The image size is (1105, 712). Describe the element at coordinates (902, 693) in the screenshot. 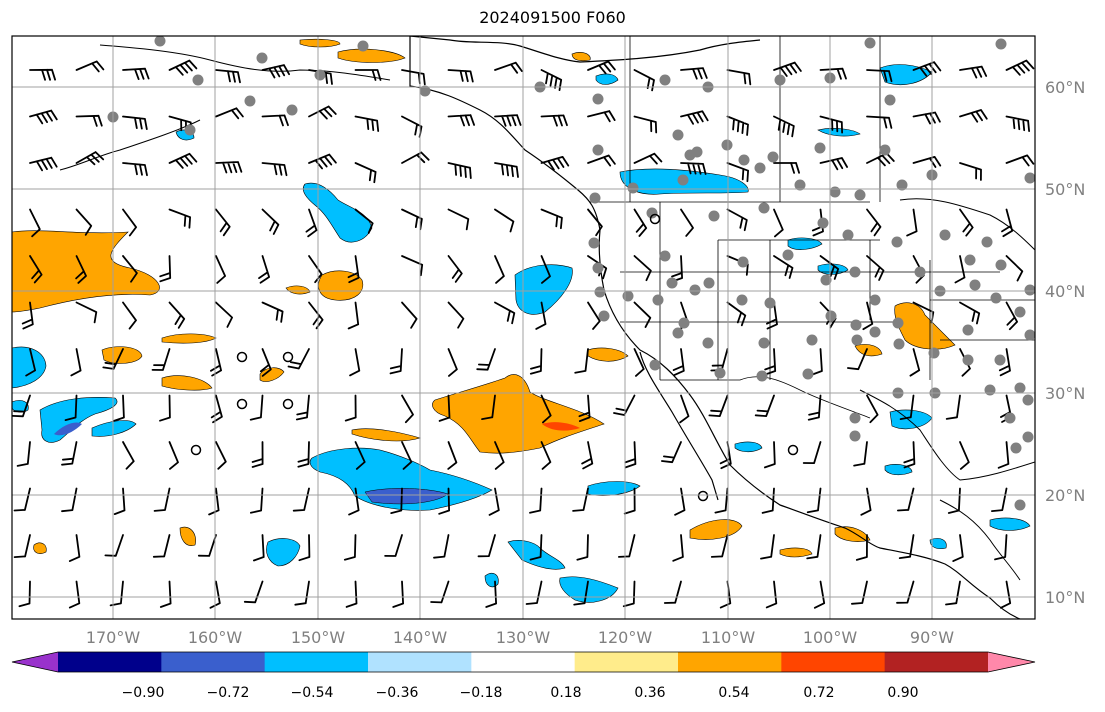

I see `colorbar-tick-label: 0.90` at that location.